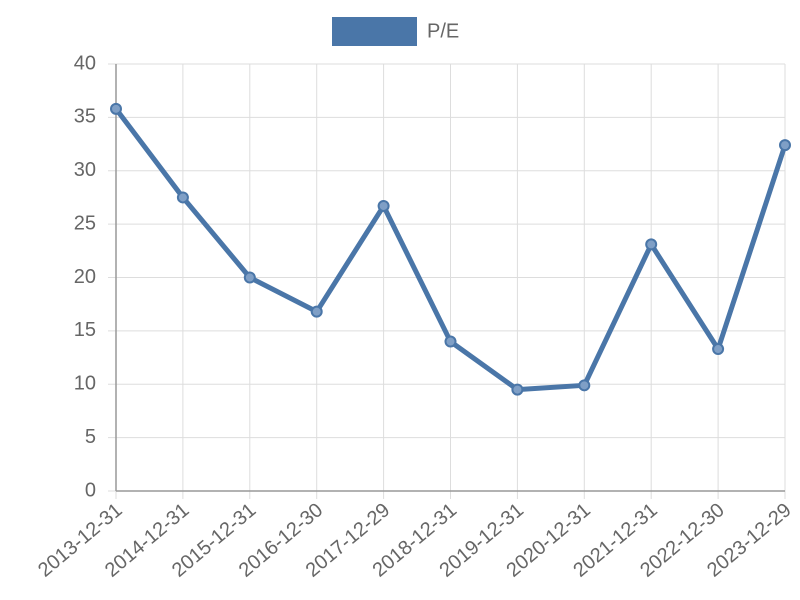  What do you see at coordinates (85, 330) in the screenshot?
I see `y-tick-label: 15` at bounding box center [85, 330].